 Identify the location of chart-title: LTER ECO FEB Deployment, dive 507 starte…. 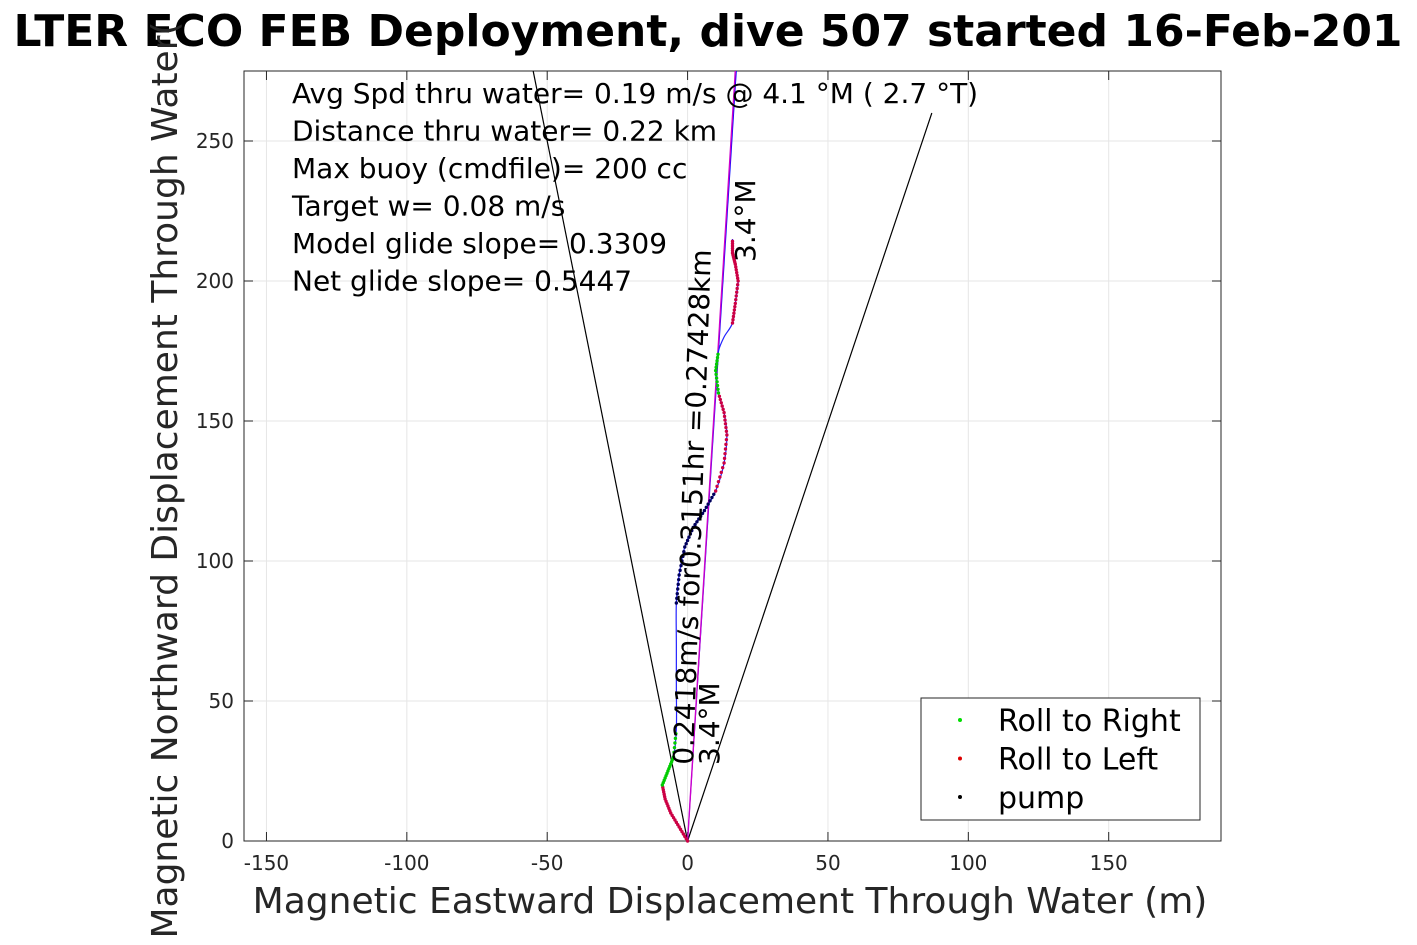
(707, 31).